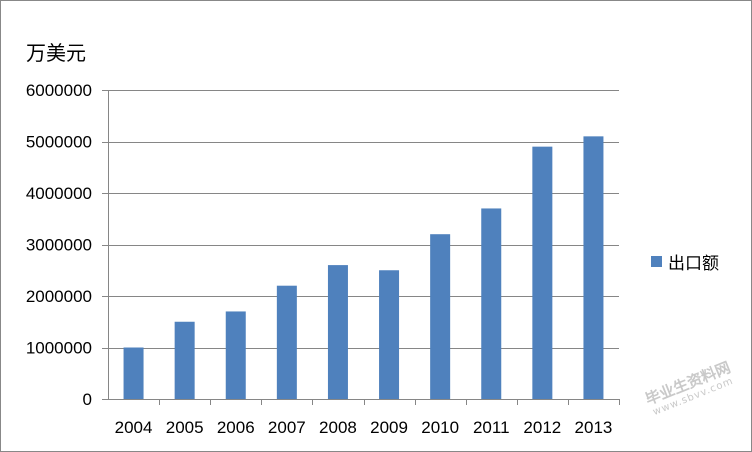 The image size is (752, 452). What do you see at coordinates (287, 427) in the screenshot?
I see `x-tick-label: 2007` at bounding box center [287, 427].